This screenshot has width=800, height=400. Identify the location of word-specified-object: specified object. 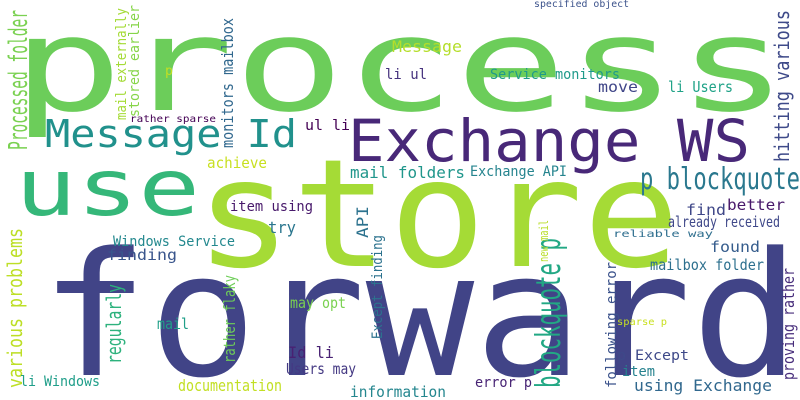
(581, 5).